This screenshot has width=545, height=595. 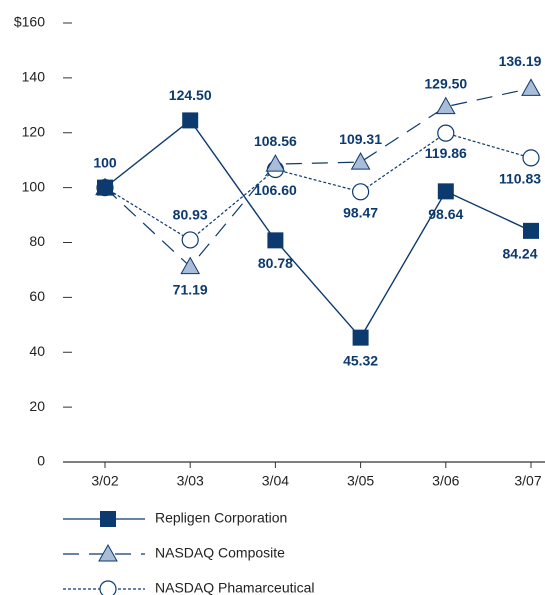 What do you see at coordinates (445, 214) in the screenshot?
I see `data-label: 98.64` at bounding box center [445, 214].